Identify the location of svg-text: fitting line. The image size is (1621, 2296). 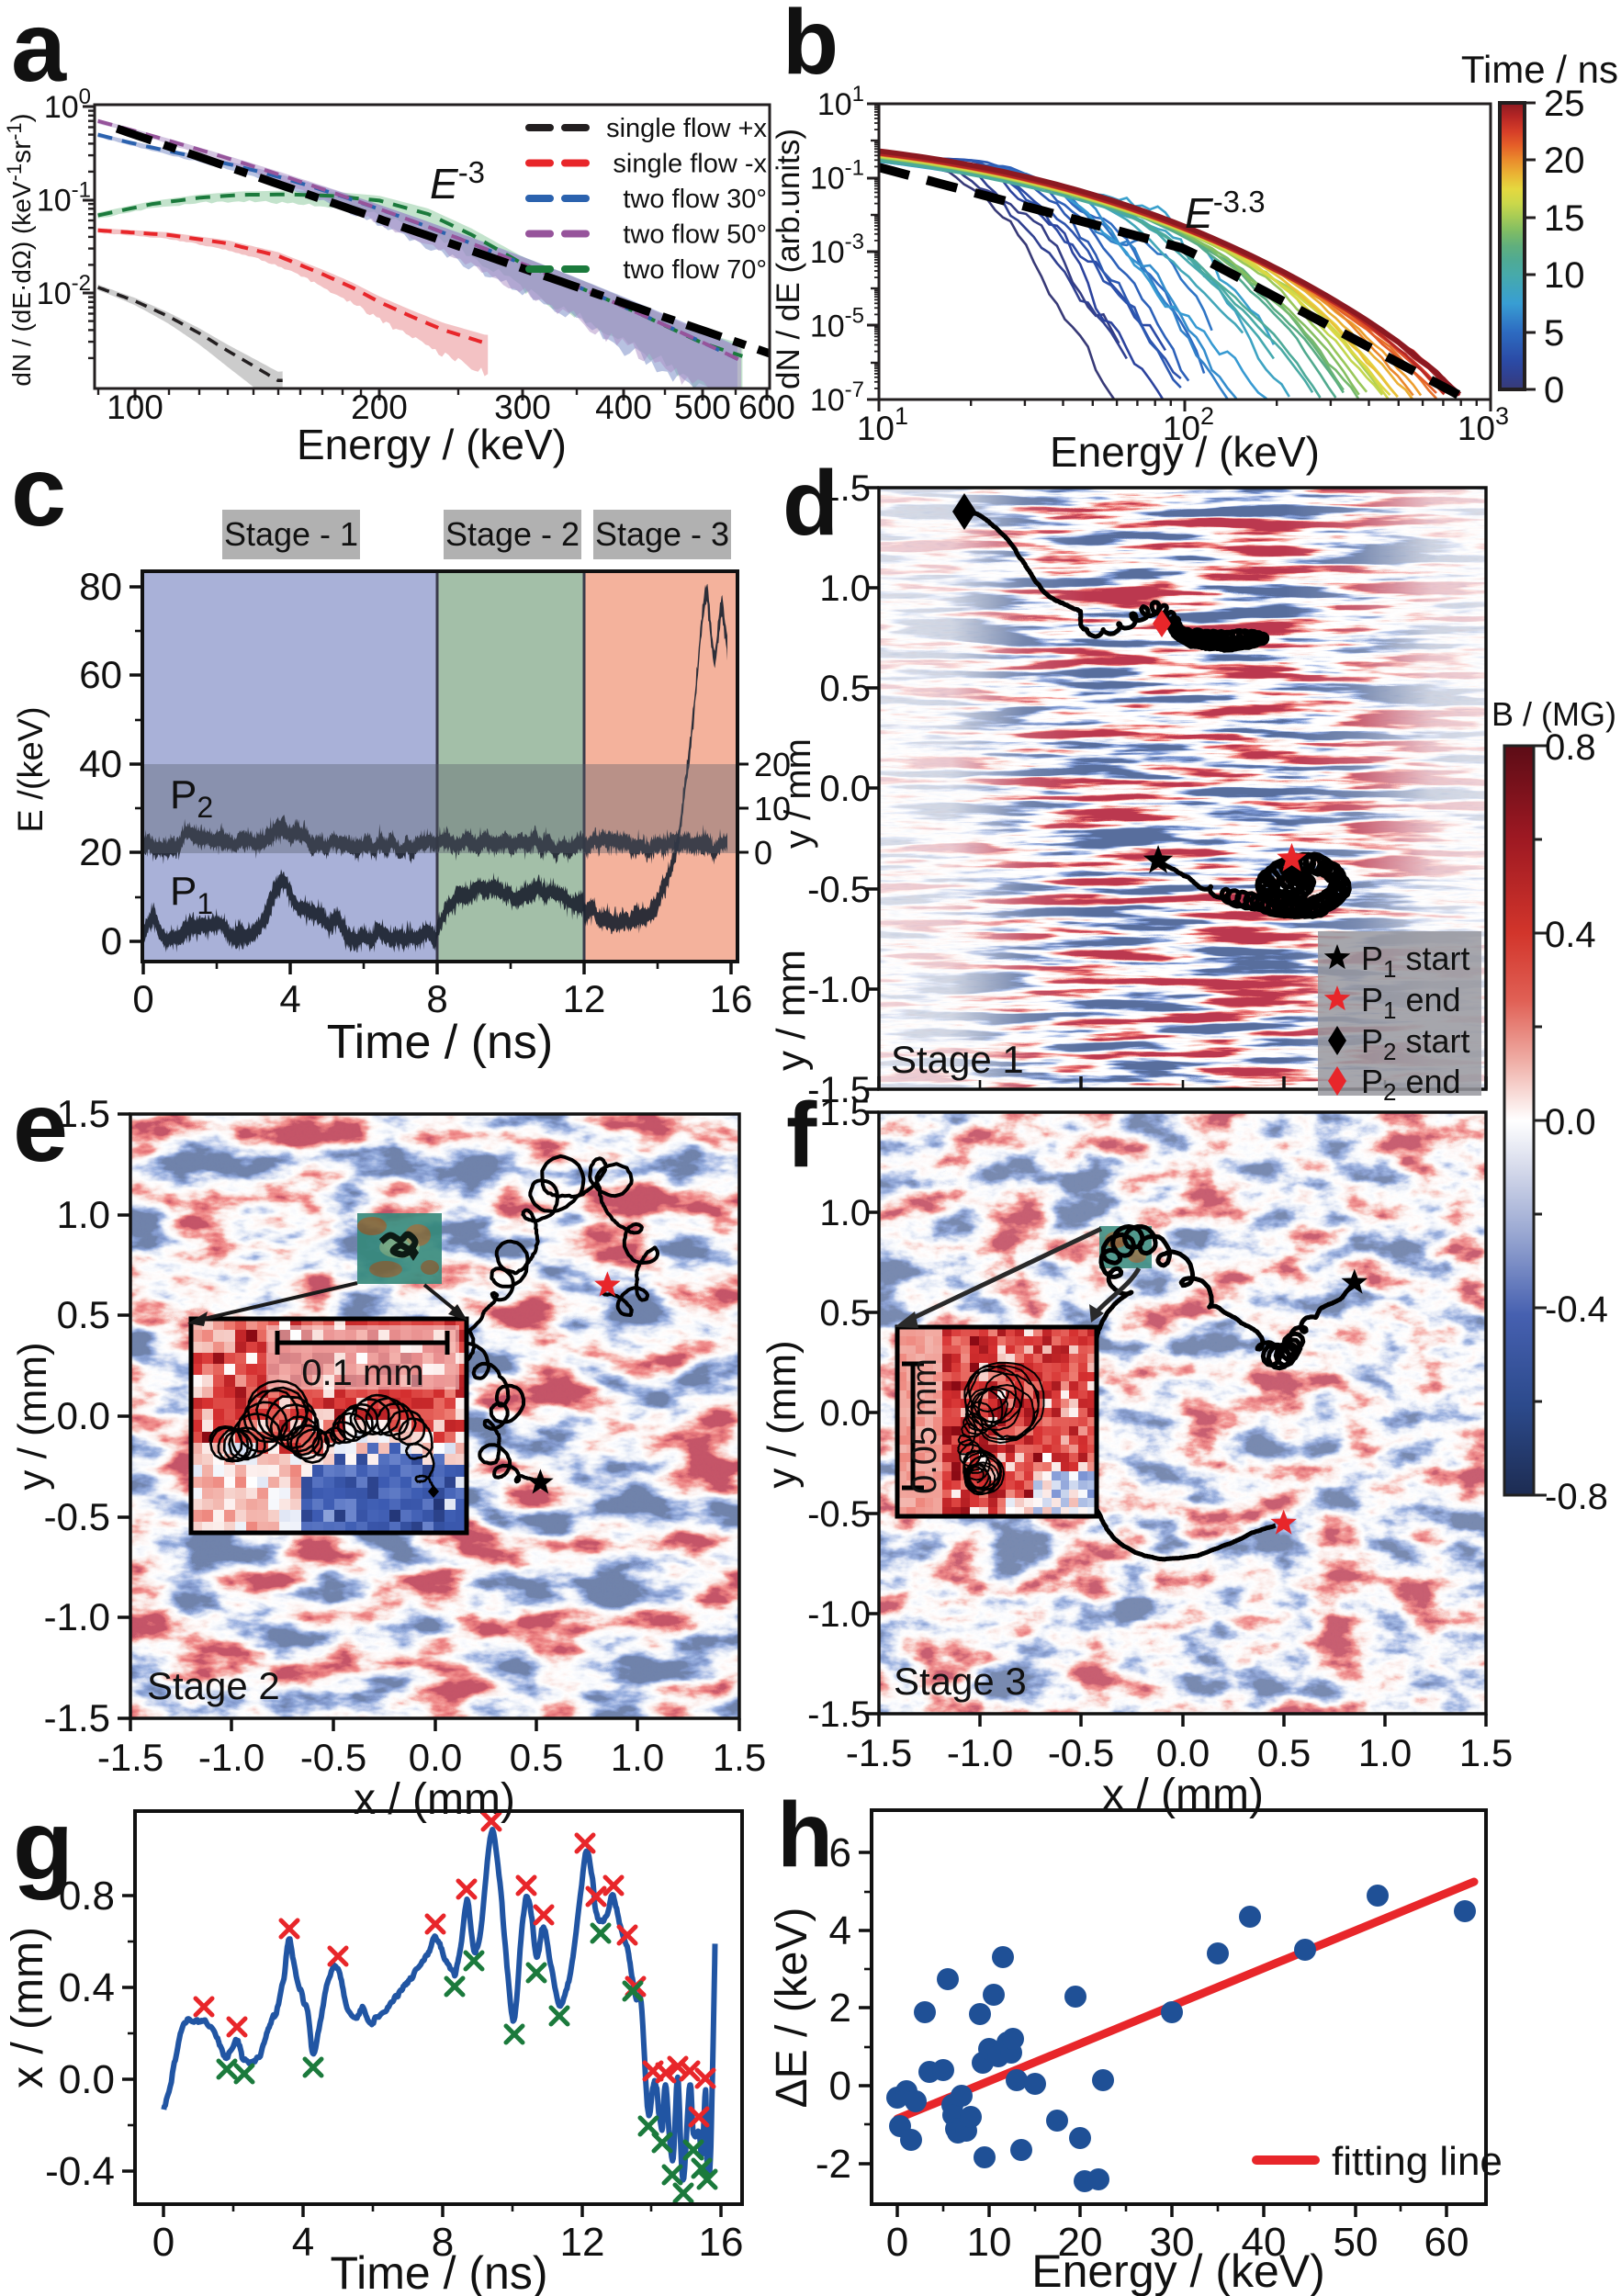
(1417, 2161).